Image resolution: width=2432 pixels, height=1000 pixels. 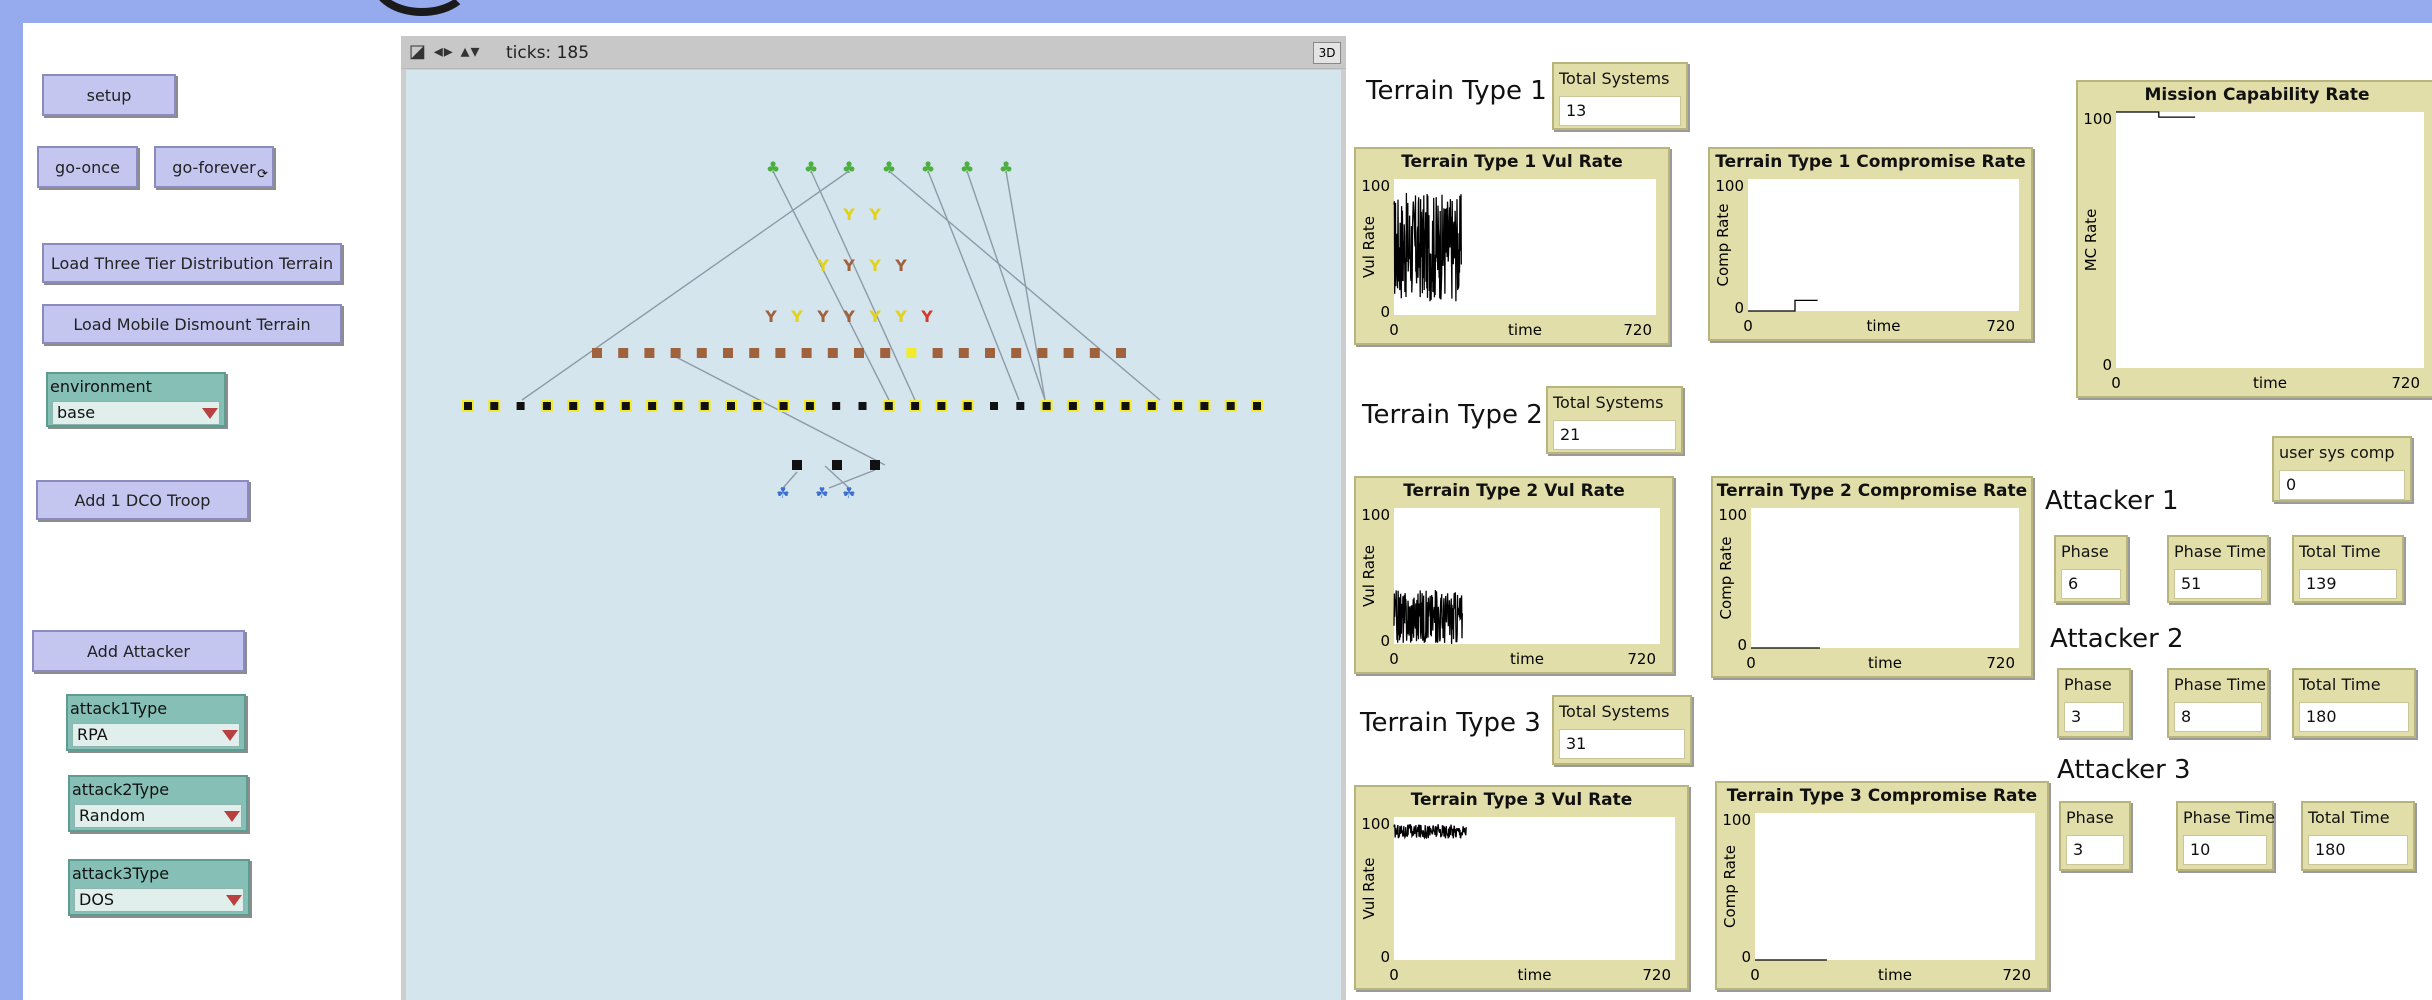 What do you see at coordinates (1620, 96) in the screenshot?
I see `terrain-1-total-systems: Total Systems 13` at bounding box center [1620, 96].